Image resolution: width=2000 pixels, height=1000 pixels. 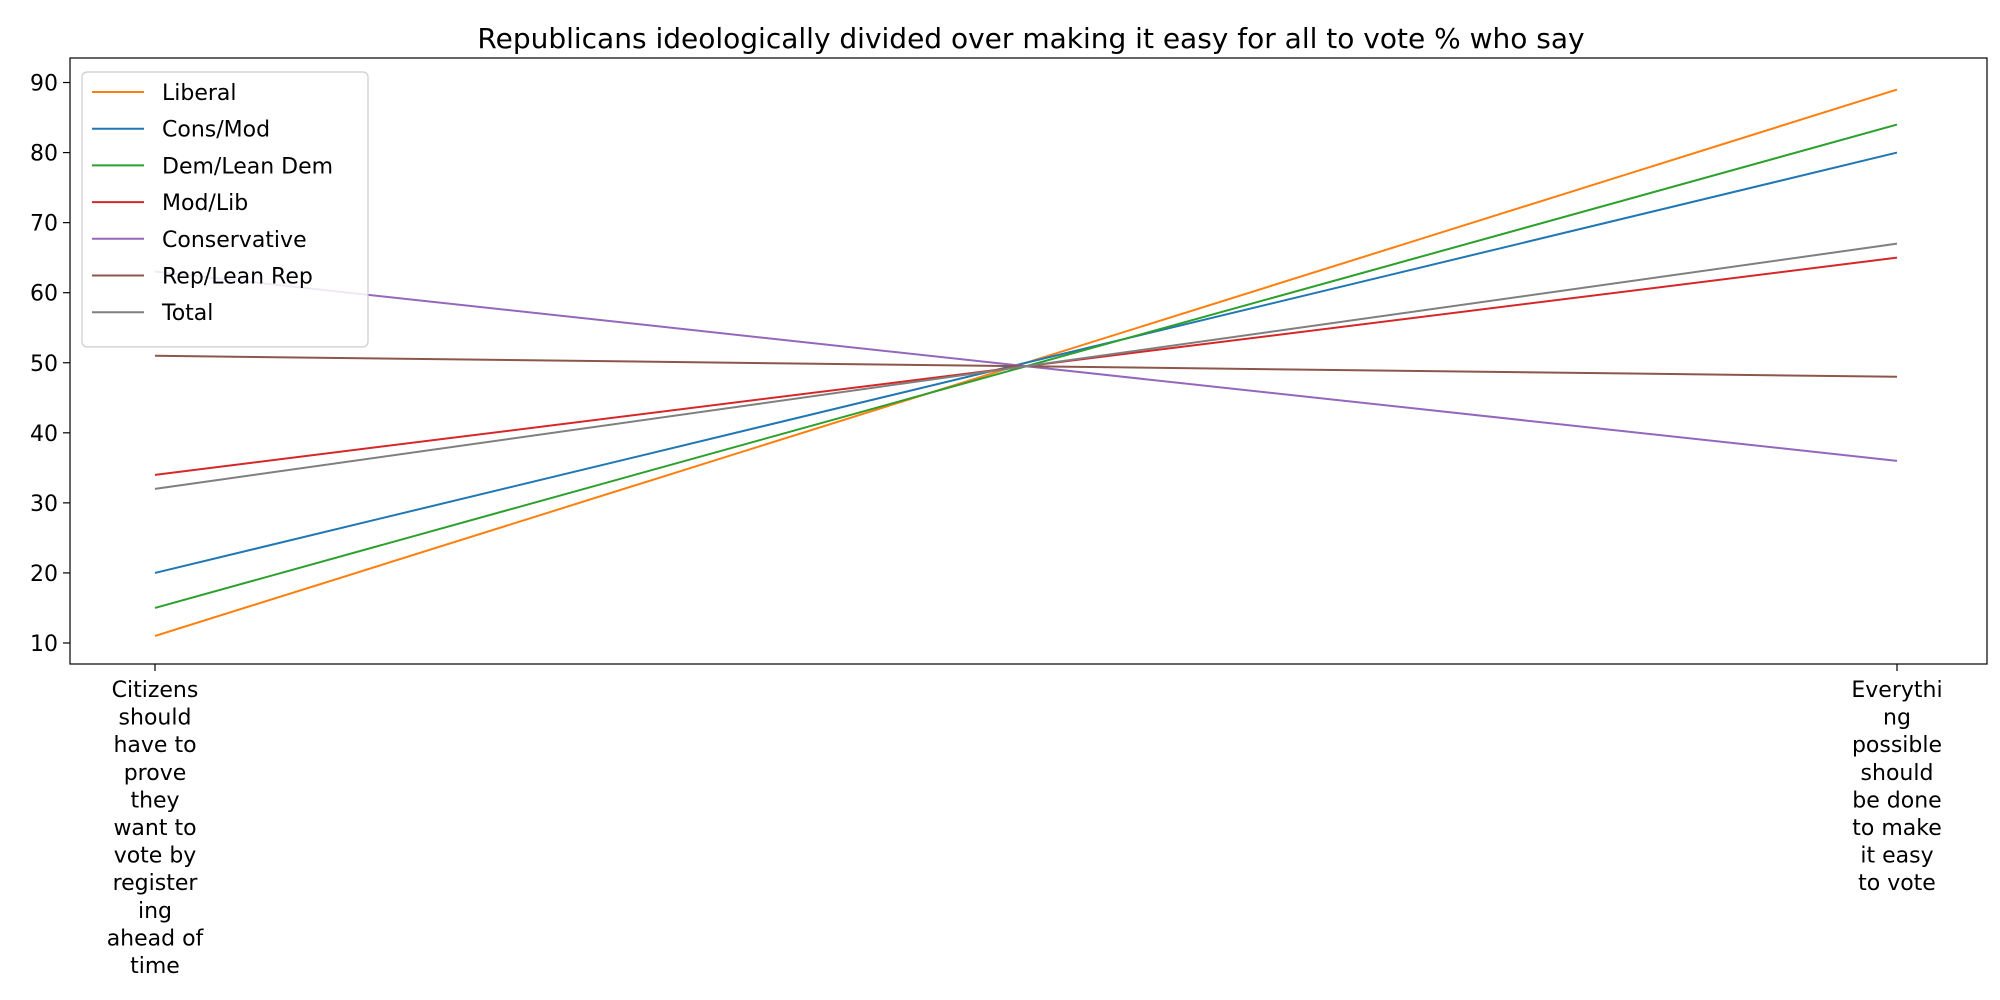 I want to click on y-tick-label: 70, so click(x=44, y=224).